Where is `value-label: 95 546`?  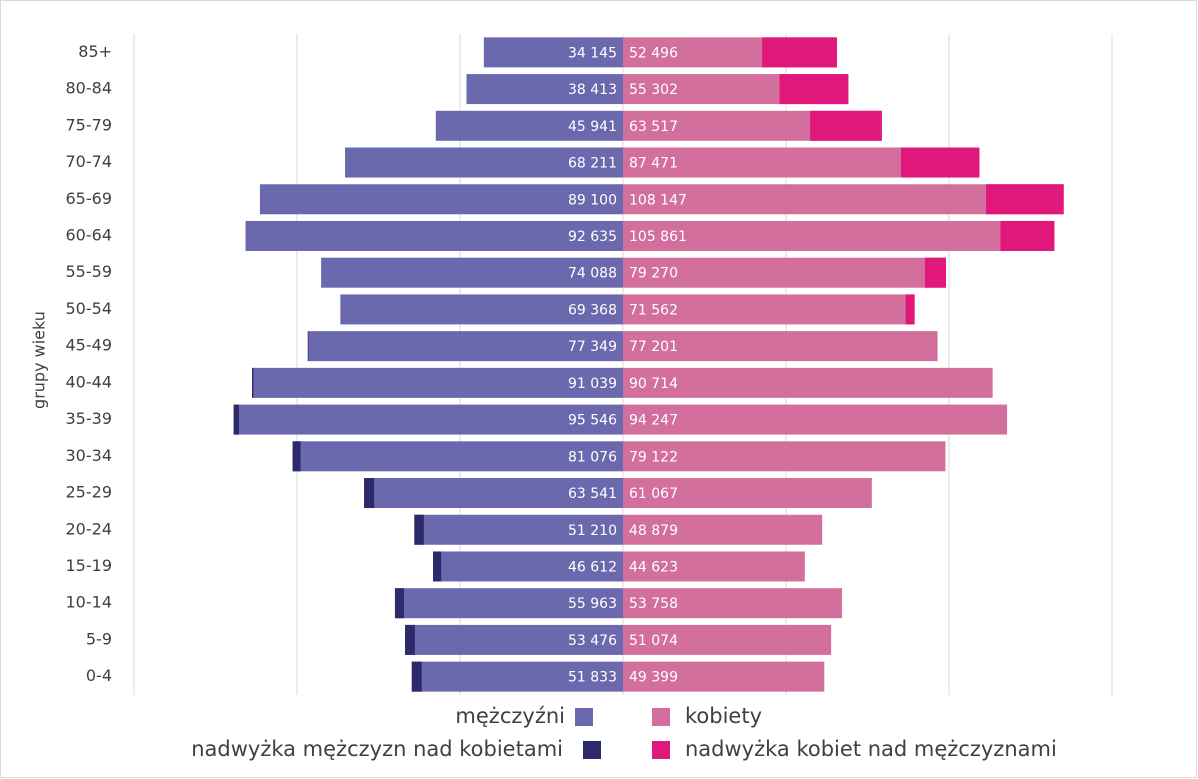
value-label: 95 546 is located at coordinates (592, 421).